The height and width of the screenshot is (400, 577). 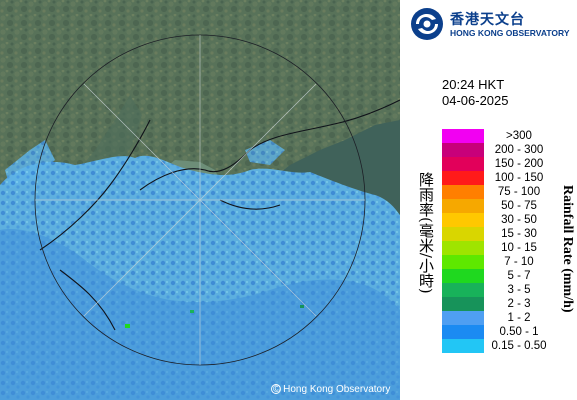 I want to click on legend-title-english: Rainfall Rate (mm/h), so click(x=567, y=249).